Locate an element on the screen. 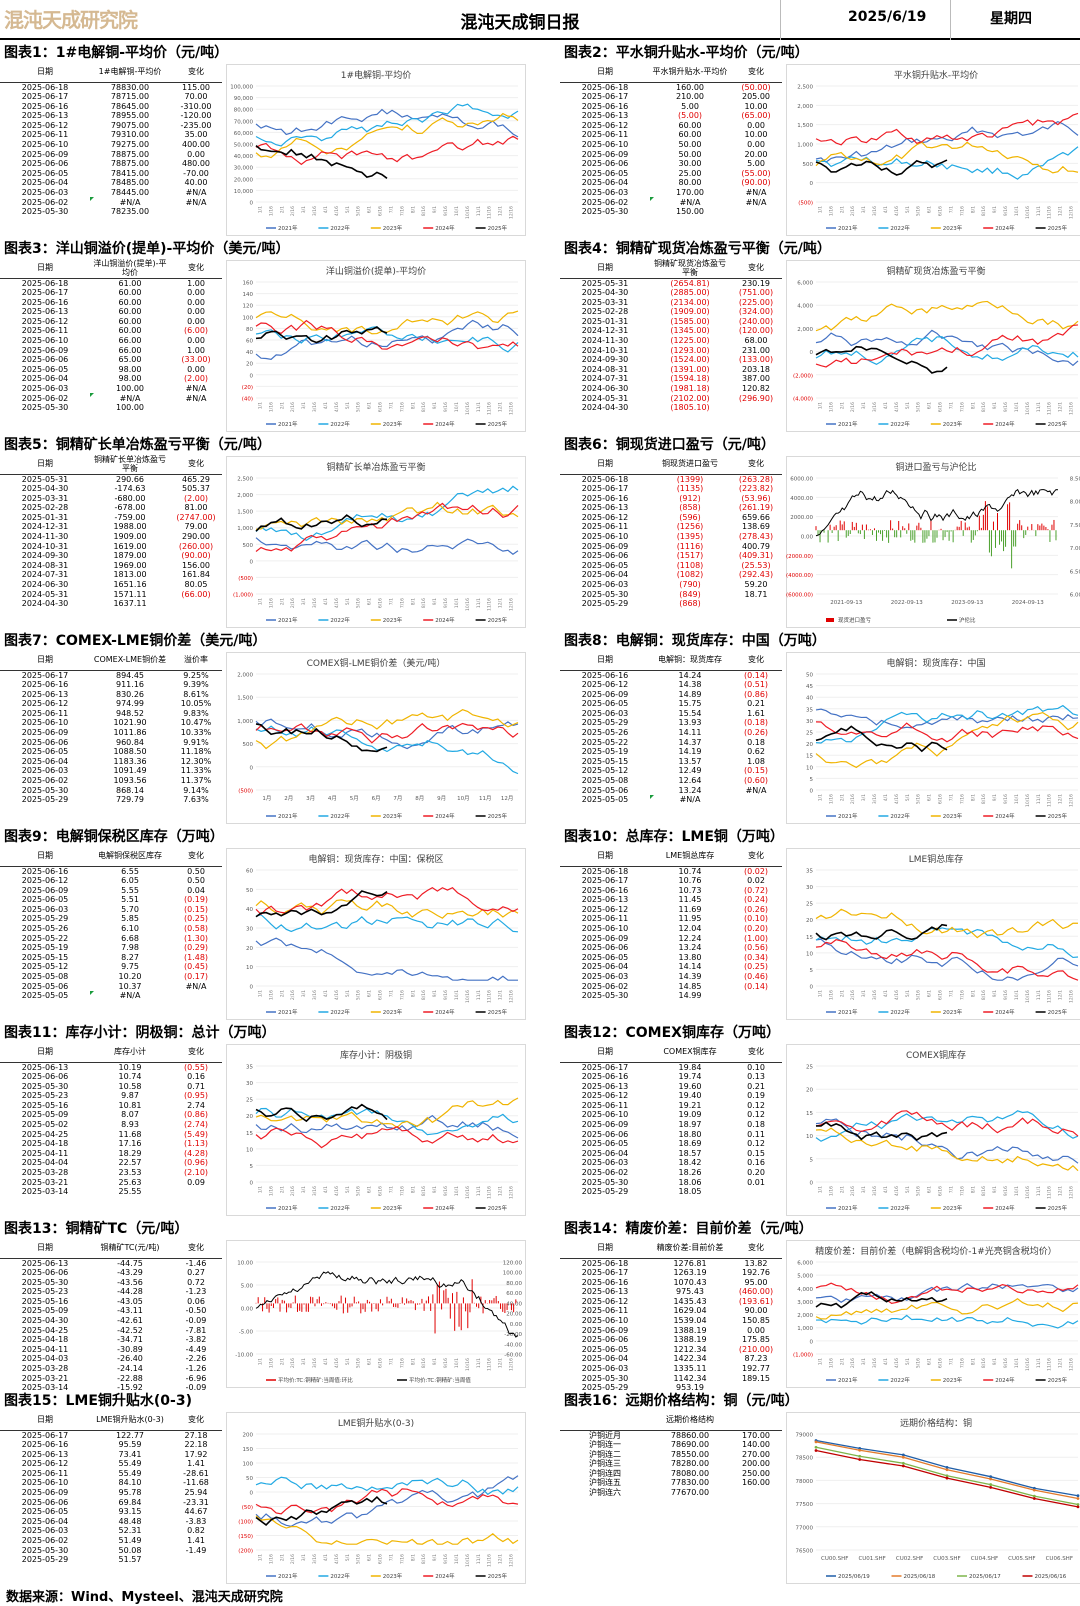  table-cell: 2025-05-29 is located at coordinates (605, 1192).